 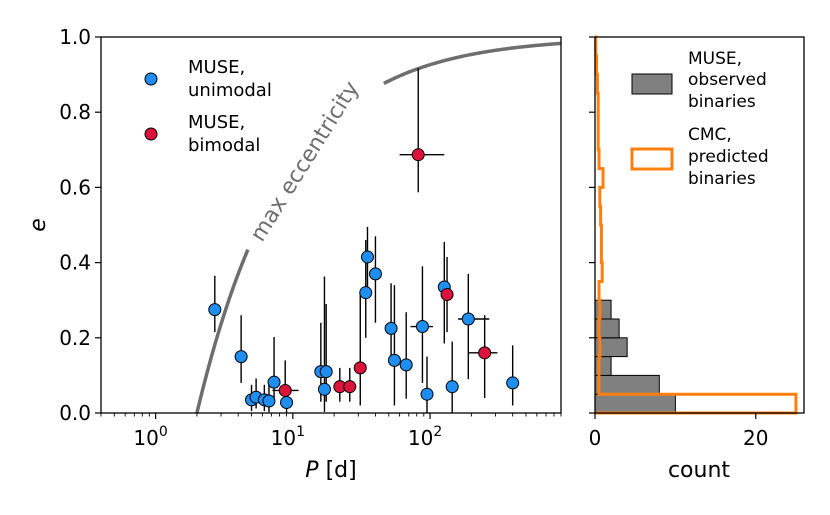 What do you see at coordinates (151, 134) in the screenshot?
I see `legend-marker-bimodal` at bounding box center [151, 134].